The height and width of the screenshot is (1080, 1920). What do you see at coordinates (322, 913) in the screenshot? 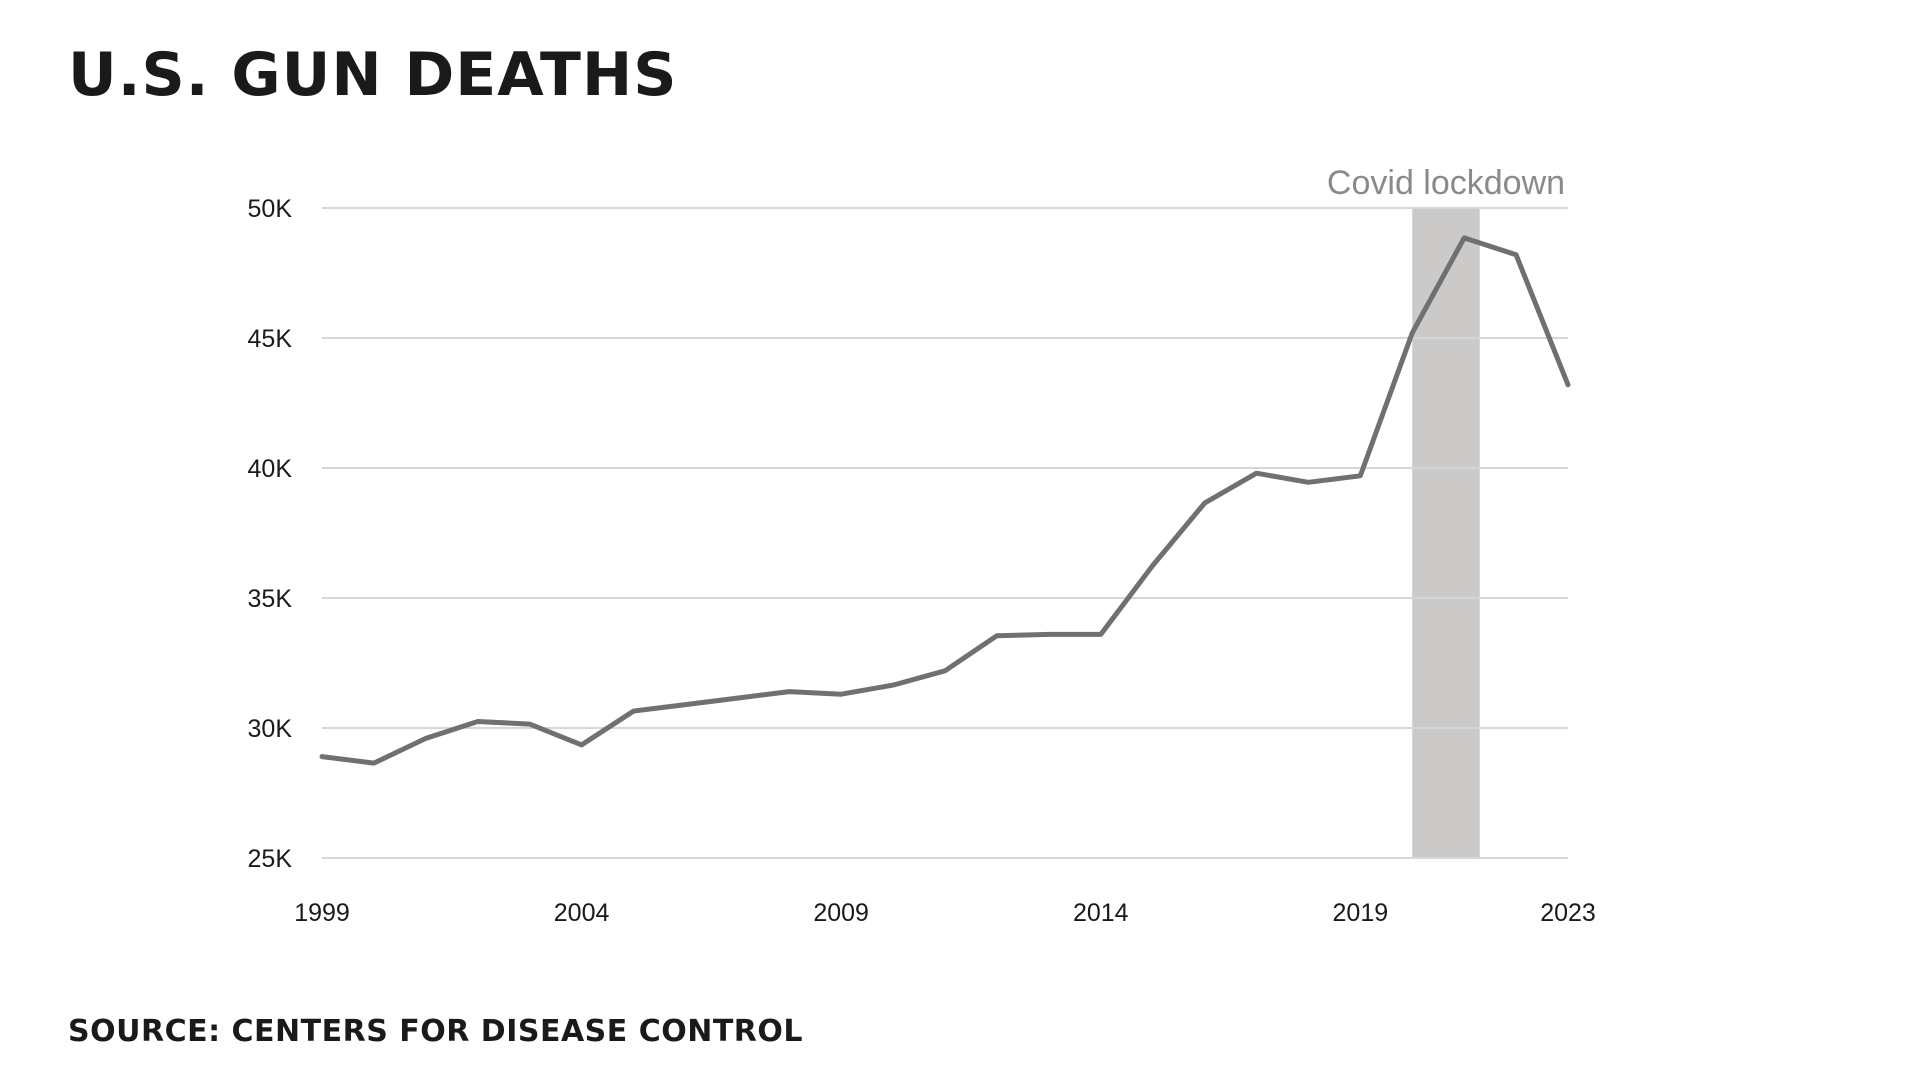
I see `x-tick-label: 1999` at bounding box center [322, 913].